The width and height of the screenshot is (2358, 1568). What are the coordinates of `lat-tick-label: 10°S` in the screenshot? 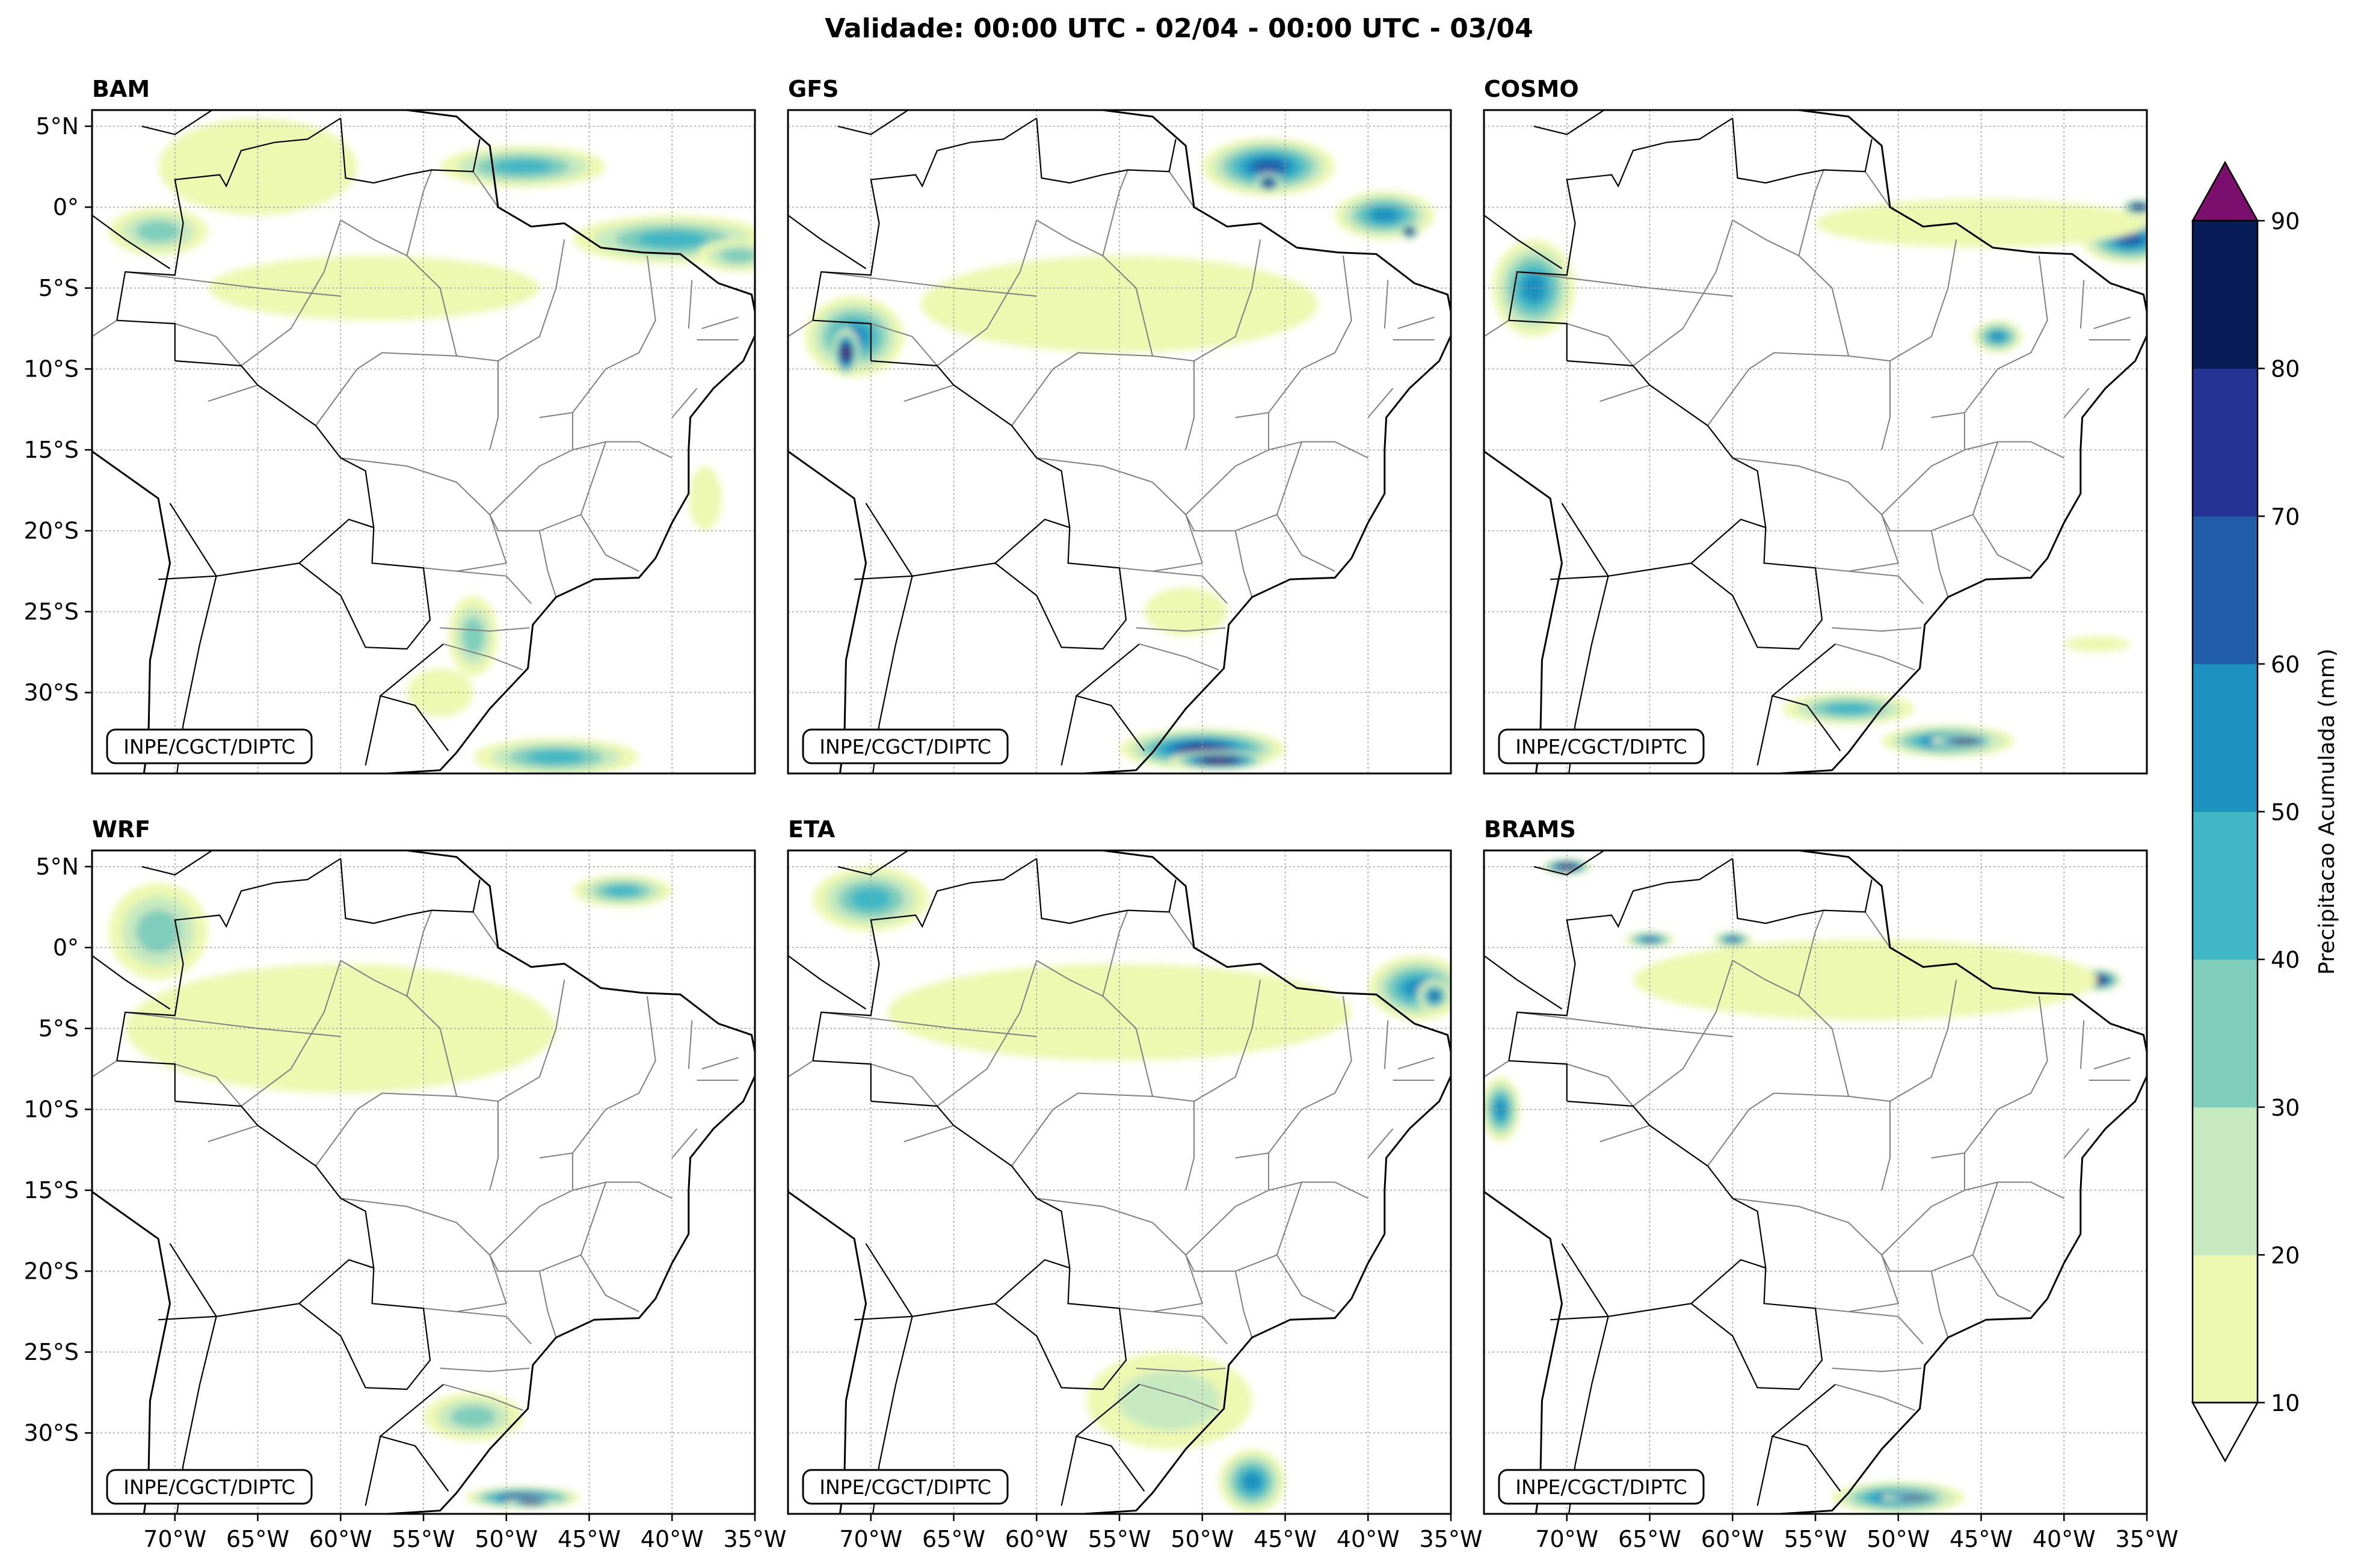 It's located at (51, 369).